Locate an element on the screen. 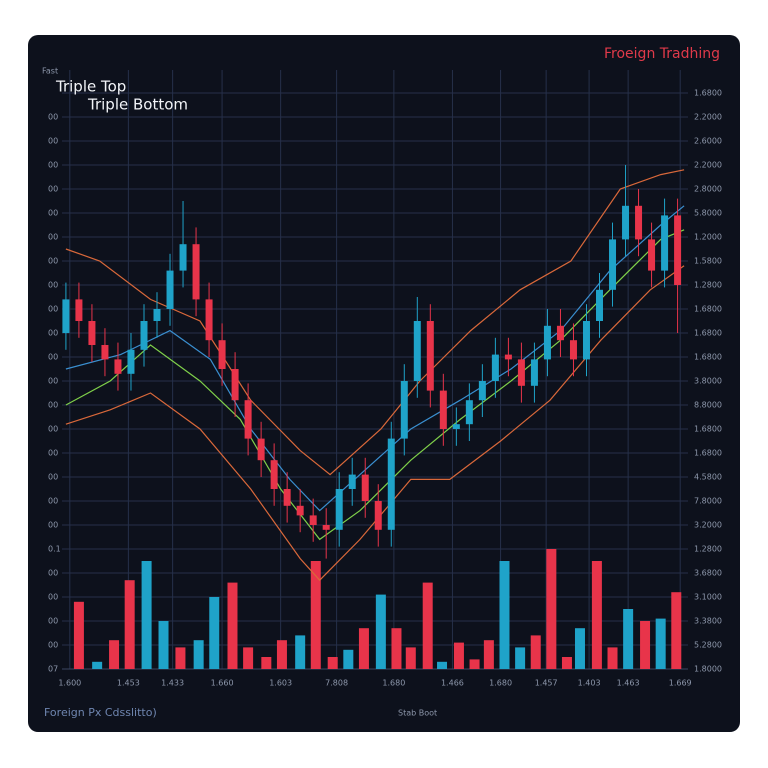 This screenshot has width=768, height=768. y2-tick-label: 07 is located at coordinates (53, 669).